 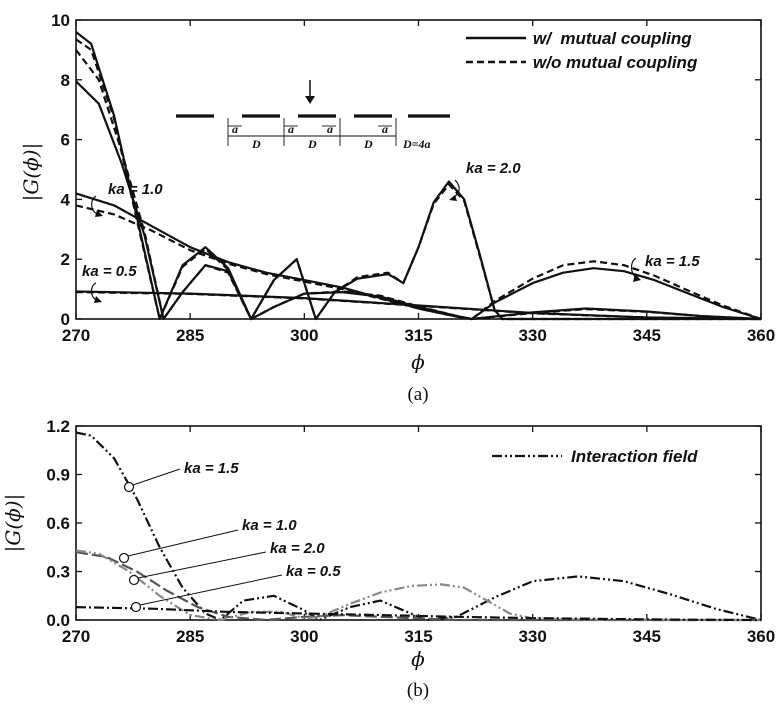 I want to click on legend-b: Interaction field, so click(x=595, y=456).